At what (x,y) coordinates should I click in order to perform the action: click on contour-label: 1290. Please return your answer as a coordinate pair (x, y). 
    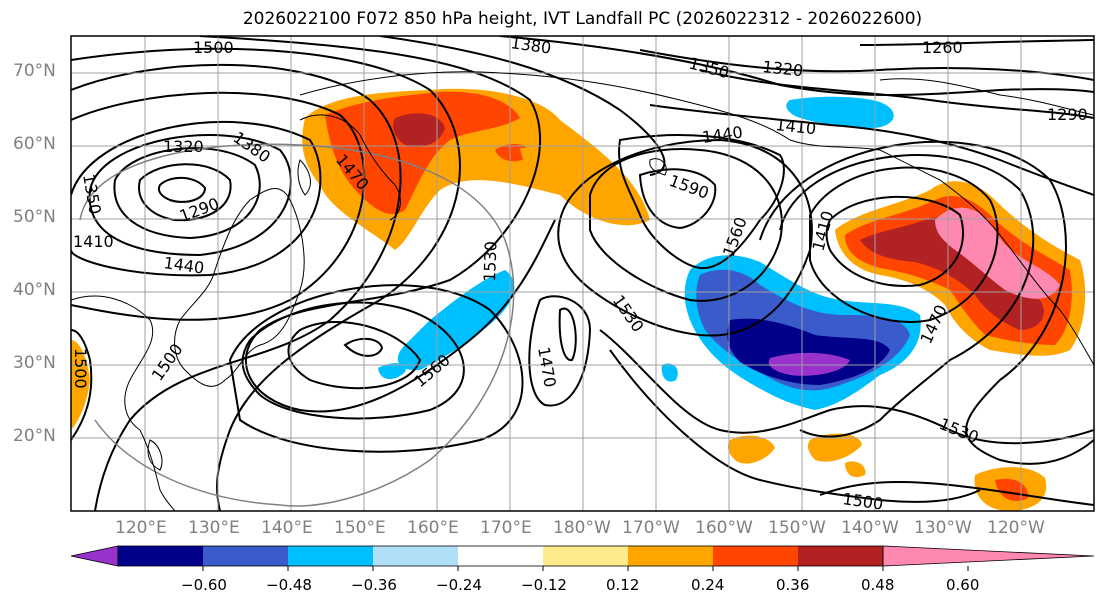
    Looking at the image, I should click on (1067, 114).